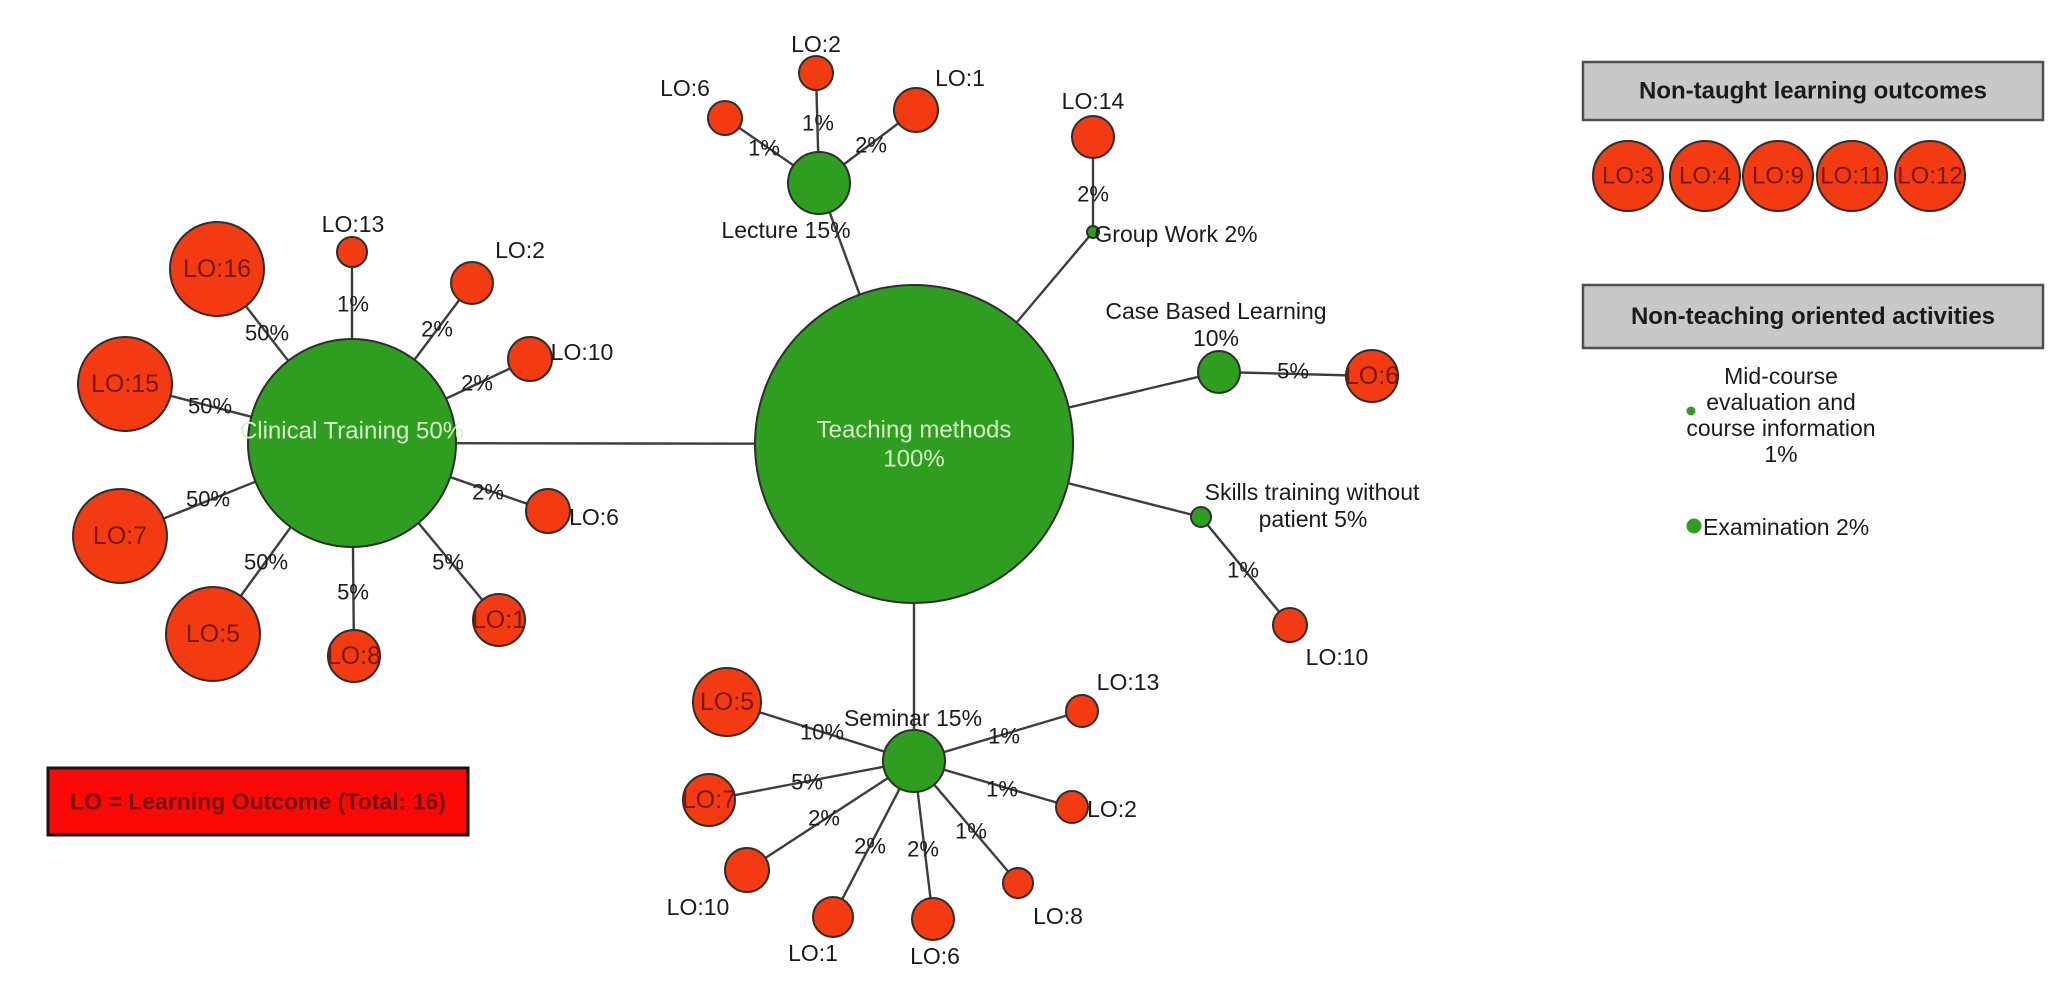 The width and height of the screenshot is (2059, 1001). I want to click on pct-lo7-clinical: 50%, so click(208, 499).